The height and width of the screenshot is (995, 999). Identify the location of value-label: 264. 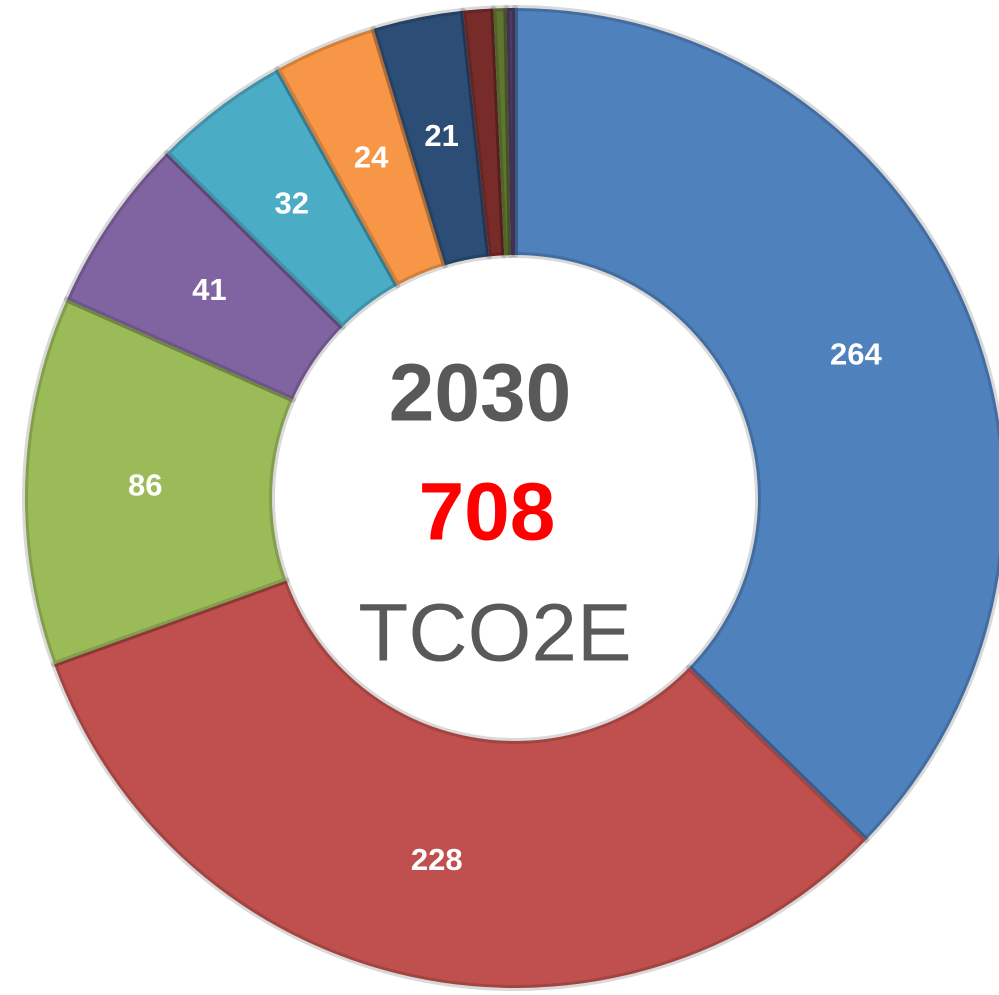
(856, 354).